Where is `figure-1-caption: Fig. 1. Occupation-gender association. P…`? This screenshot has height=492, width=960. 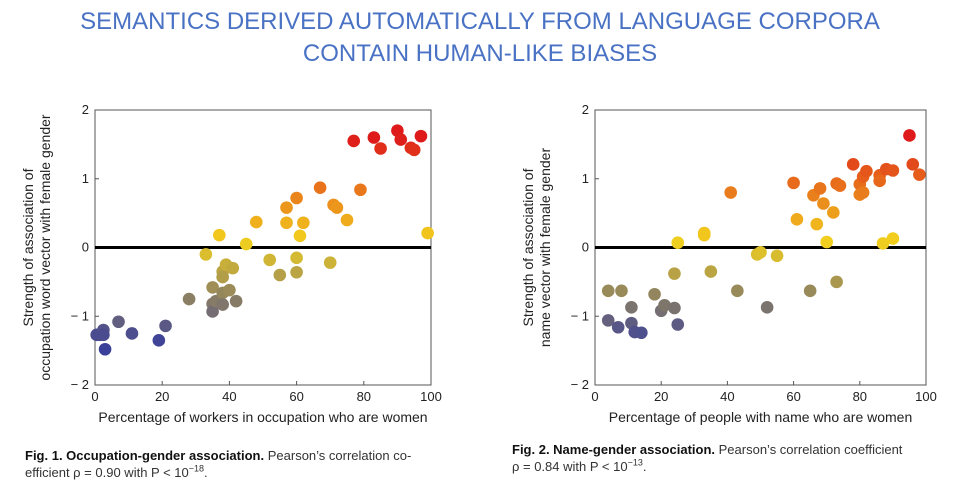 figure-1-caption: Fig. 1. Occupation-gender association. P… is located at coordinates (240, 464).